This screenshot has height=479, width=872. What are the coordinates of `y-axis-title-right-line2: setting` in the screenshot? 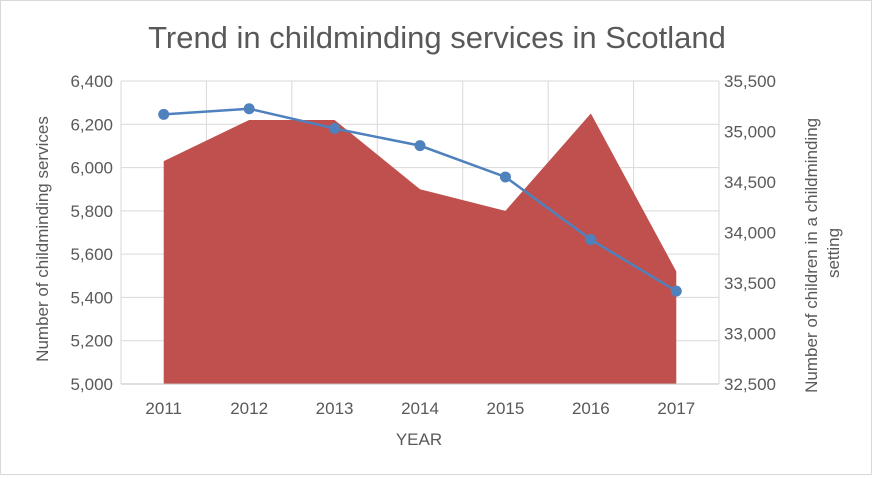 It's located at (833, 253).